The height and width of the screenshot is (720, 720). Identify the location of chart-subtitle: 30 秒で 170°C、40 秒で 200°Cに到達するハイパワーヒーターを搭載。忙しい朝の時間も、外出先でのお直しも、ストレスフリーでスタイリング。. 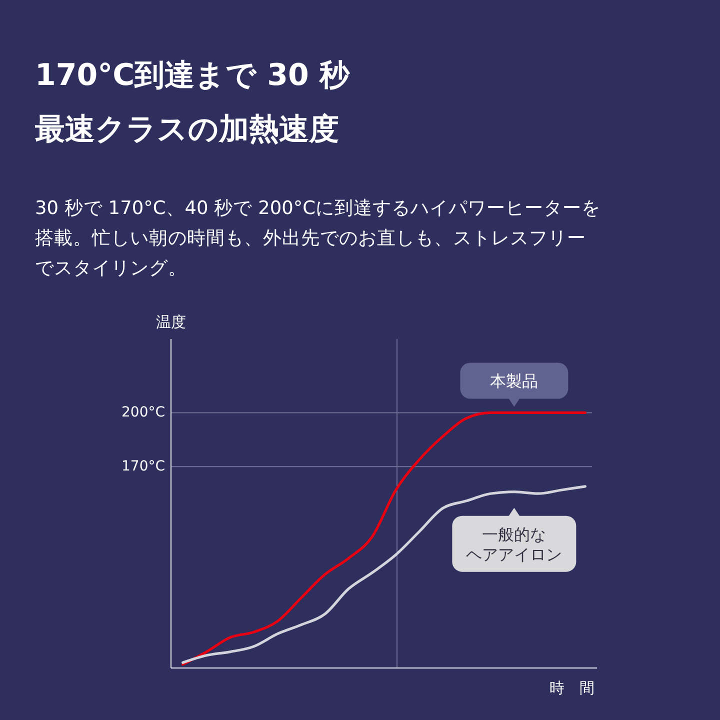
(318, 238).